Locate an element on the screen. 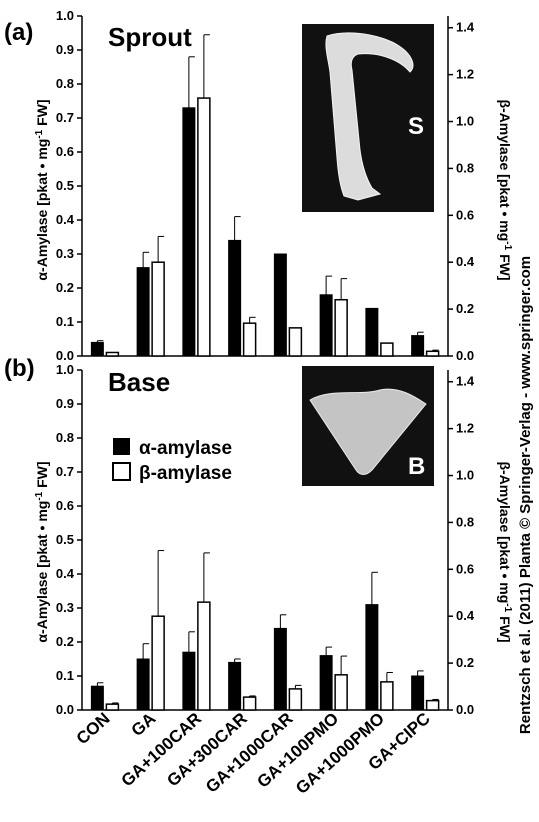  legend-label-beta: β-amylase is located at coordinates (185, 473).